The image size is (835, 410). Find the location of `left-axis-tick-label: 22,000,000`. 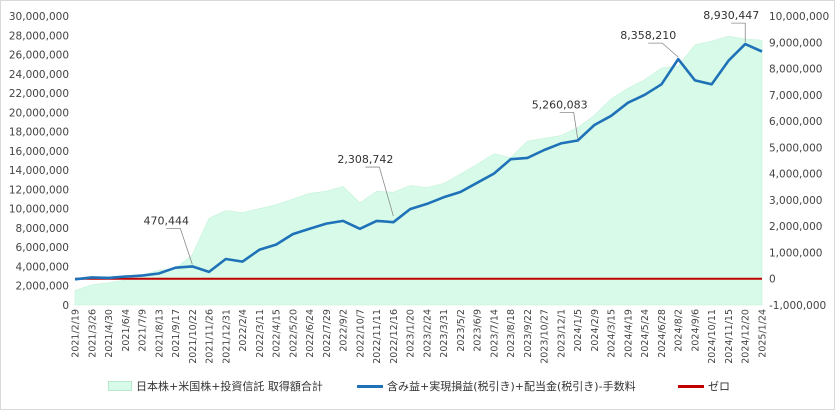

left-axis-tick-label: 22,000,000 is located at coordinates (39, 94).